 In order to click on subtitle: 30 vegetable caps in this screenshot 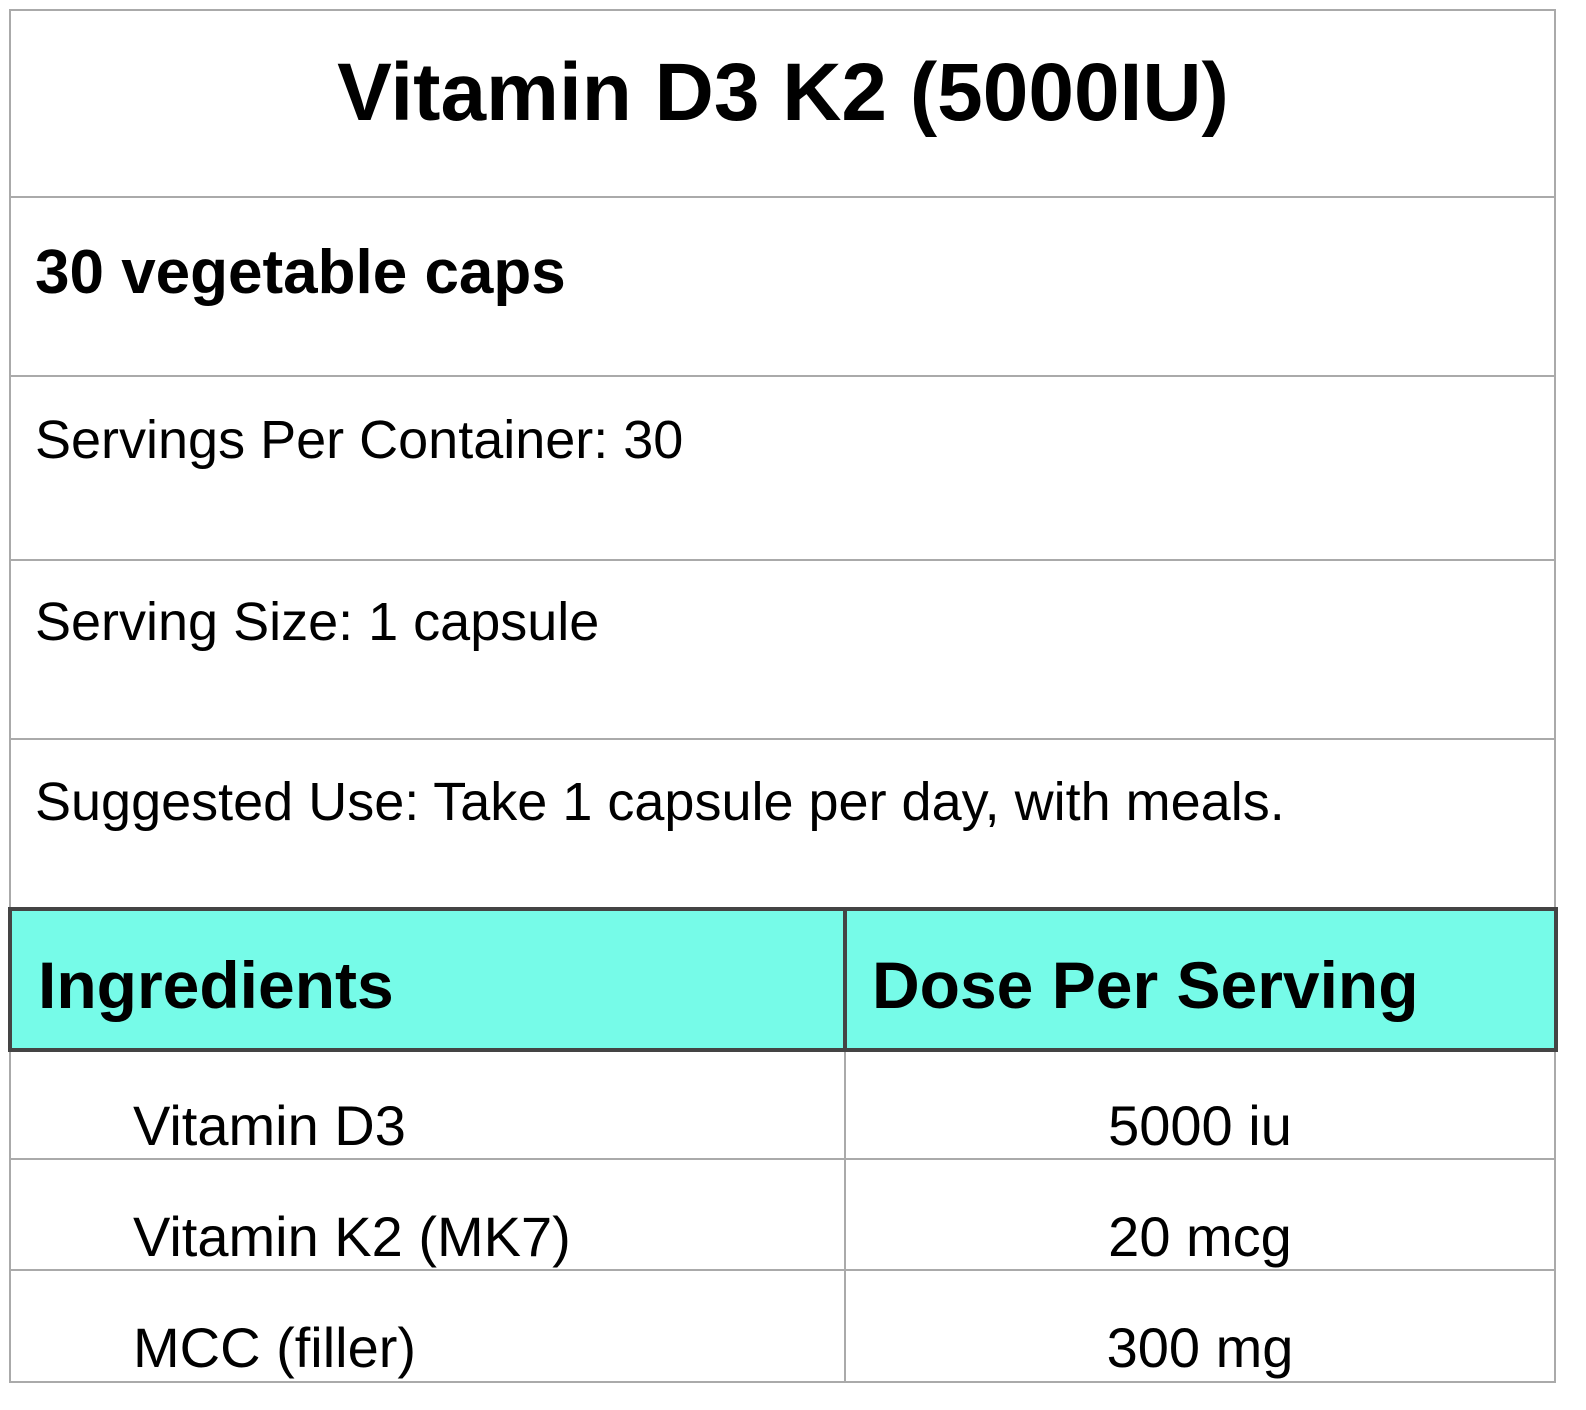, I will do `click(300, 272)`.